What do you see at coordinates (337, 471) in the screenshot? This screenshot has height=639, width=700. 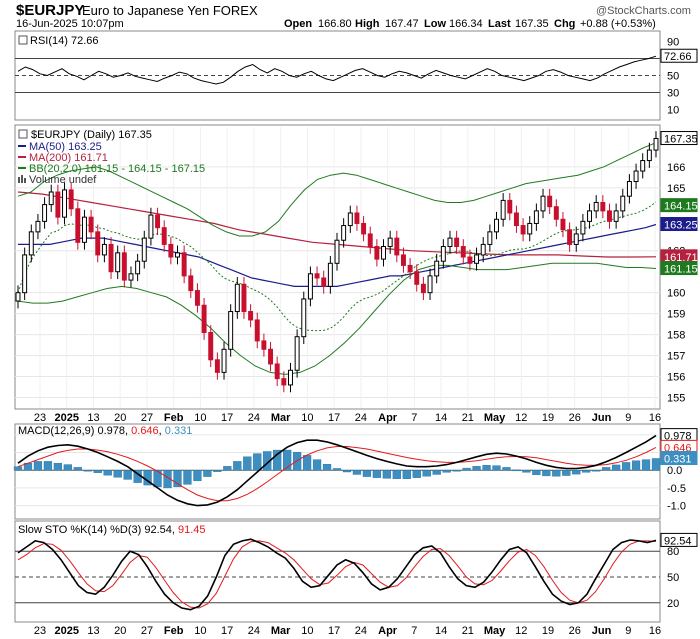 I see `macd-panel` at bounding box center [337, 471].